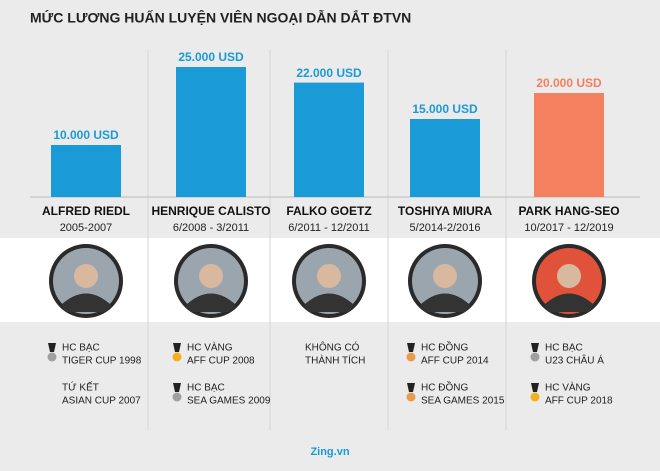 The image size is (660, 471). I want to click on value-label: 20.000 USD, so click(569, 83).